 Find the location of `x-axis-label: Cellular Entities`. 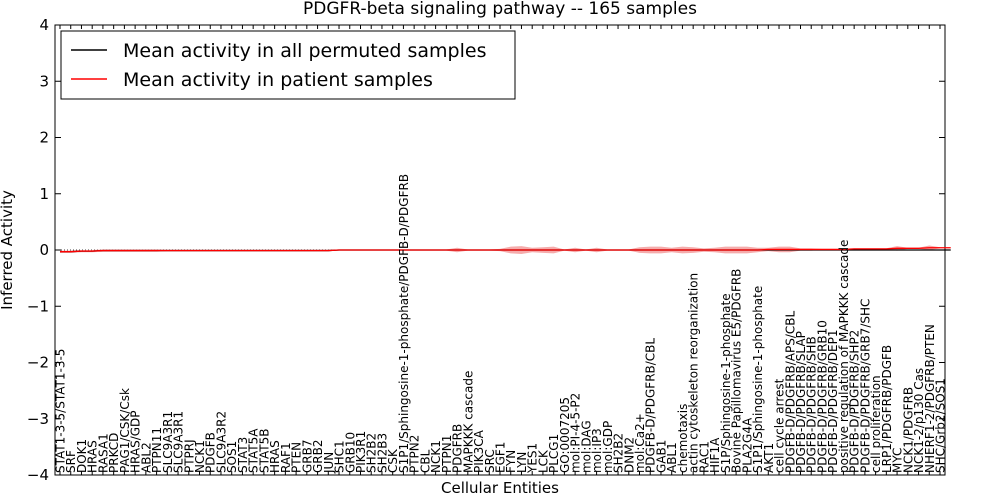

x-axis-label: Cellular Entities is located at coordinates (500, 488).